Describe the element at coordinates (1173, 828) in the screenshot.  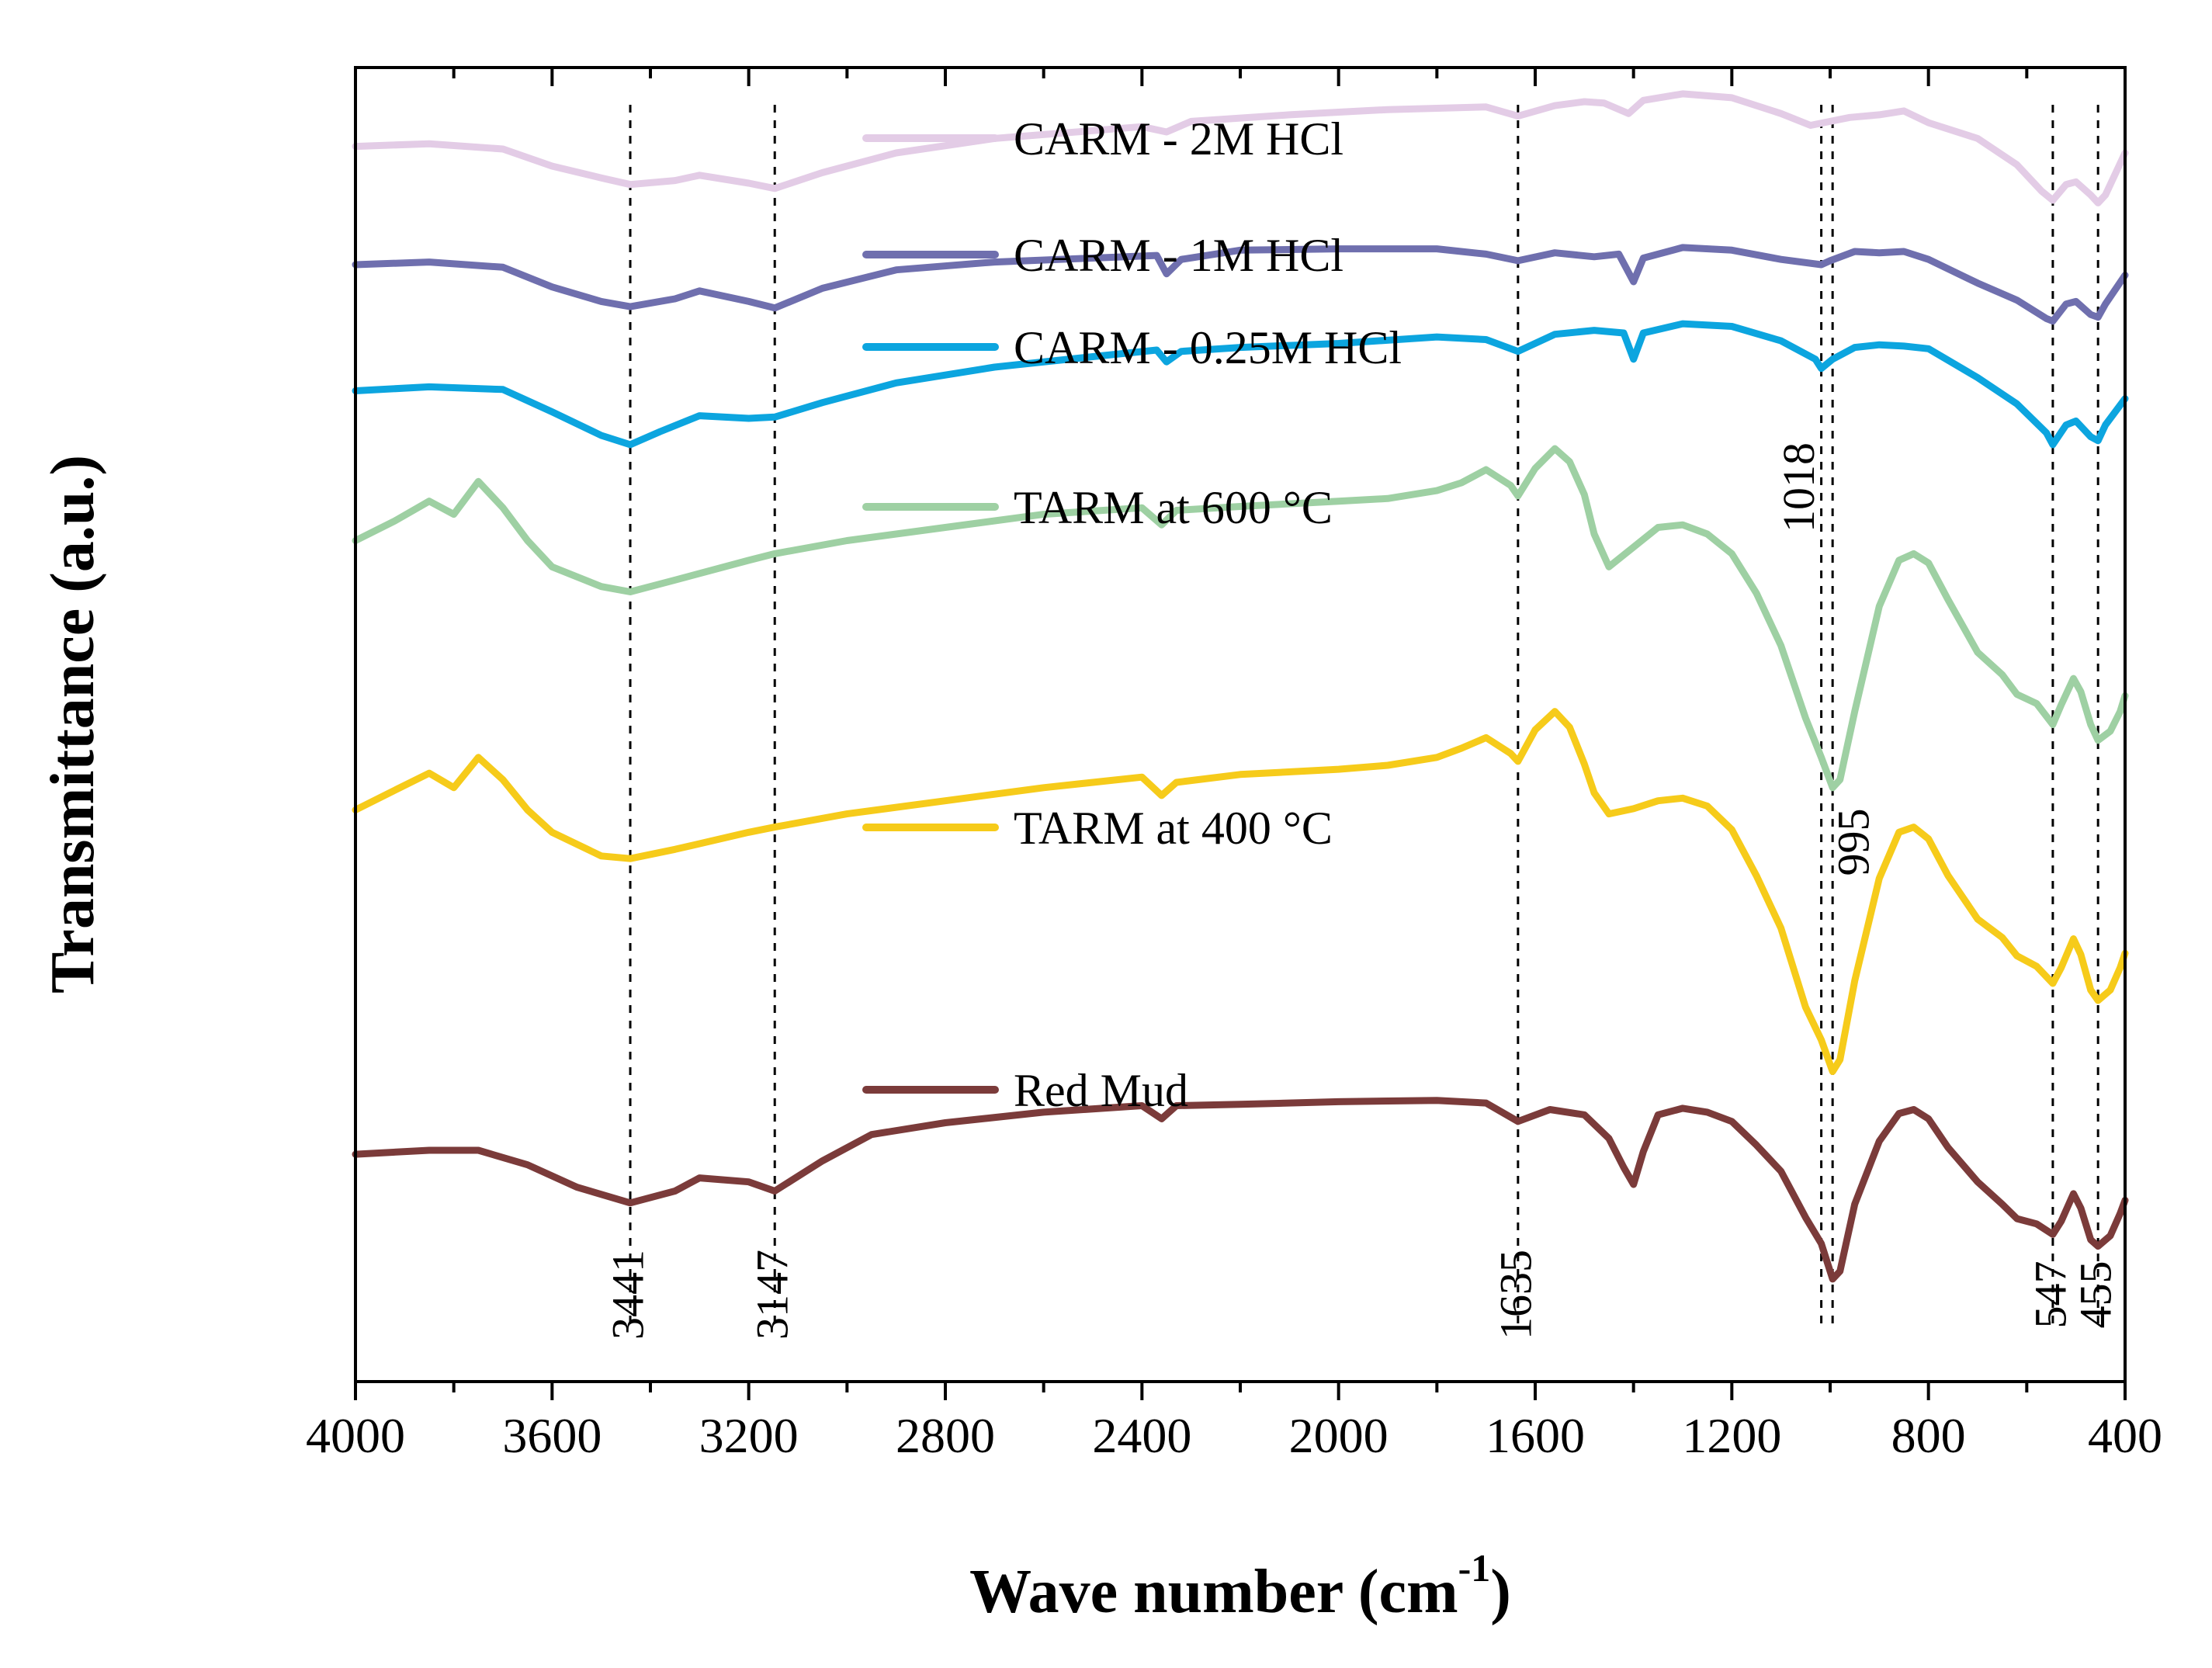
I see `legend-label-tarm-at-400-c: TARM at 400 °C` at that location.